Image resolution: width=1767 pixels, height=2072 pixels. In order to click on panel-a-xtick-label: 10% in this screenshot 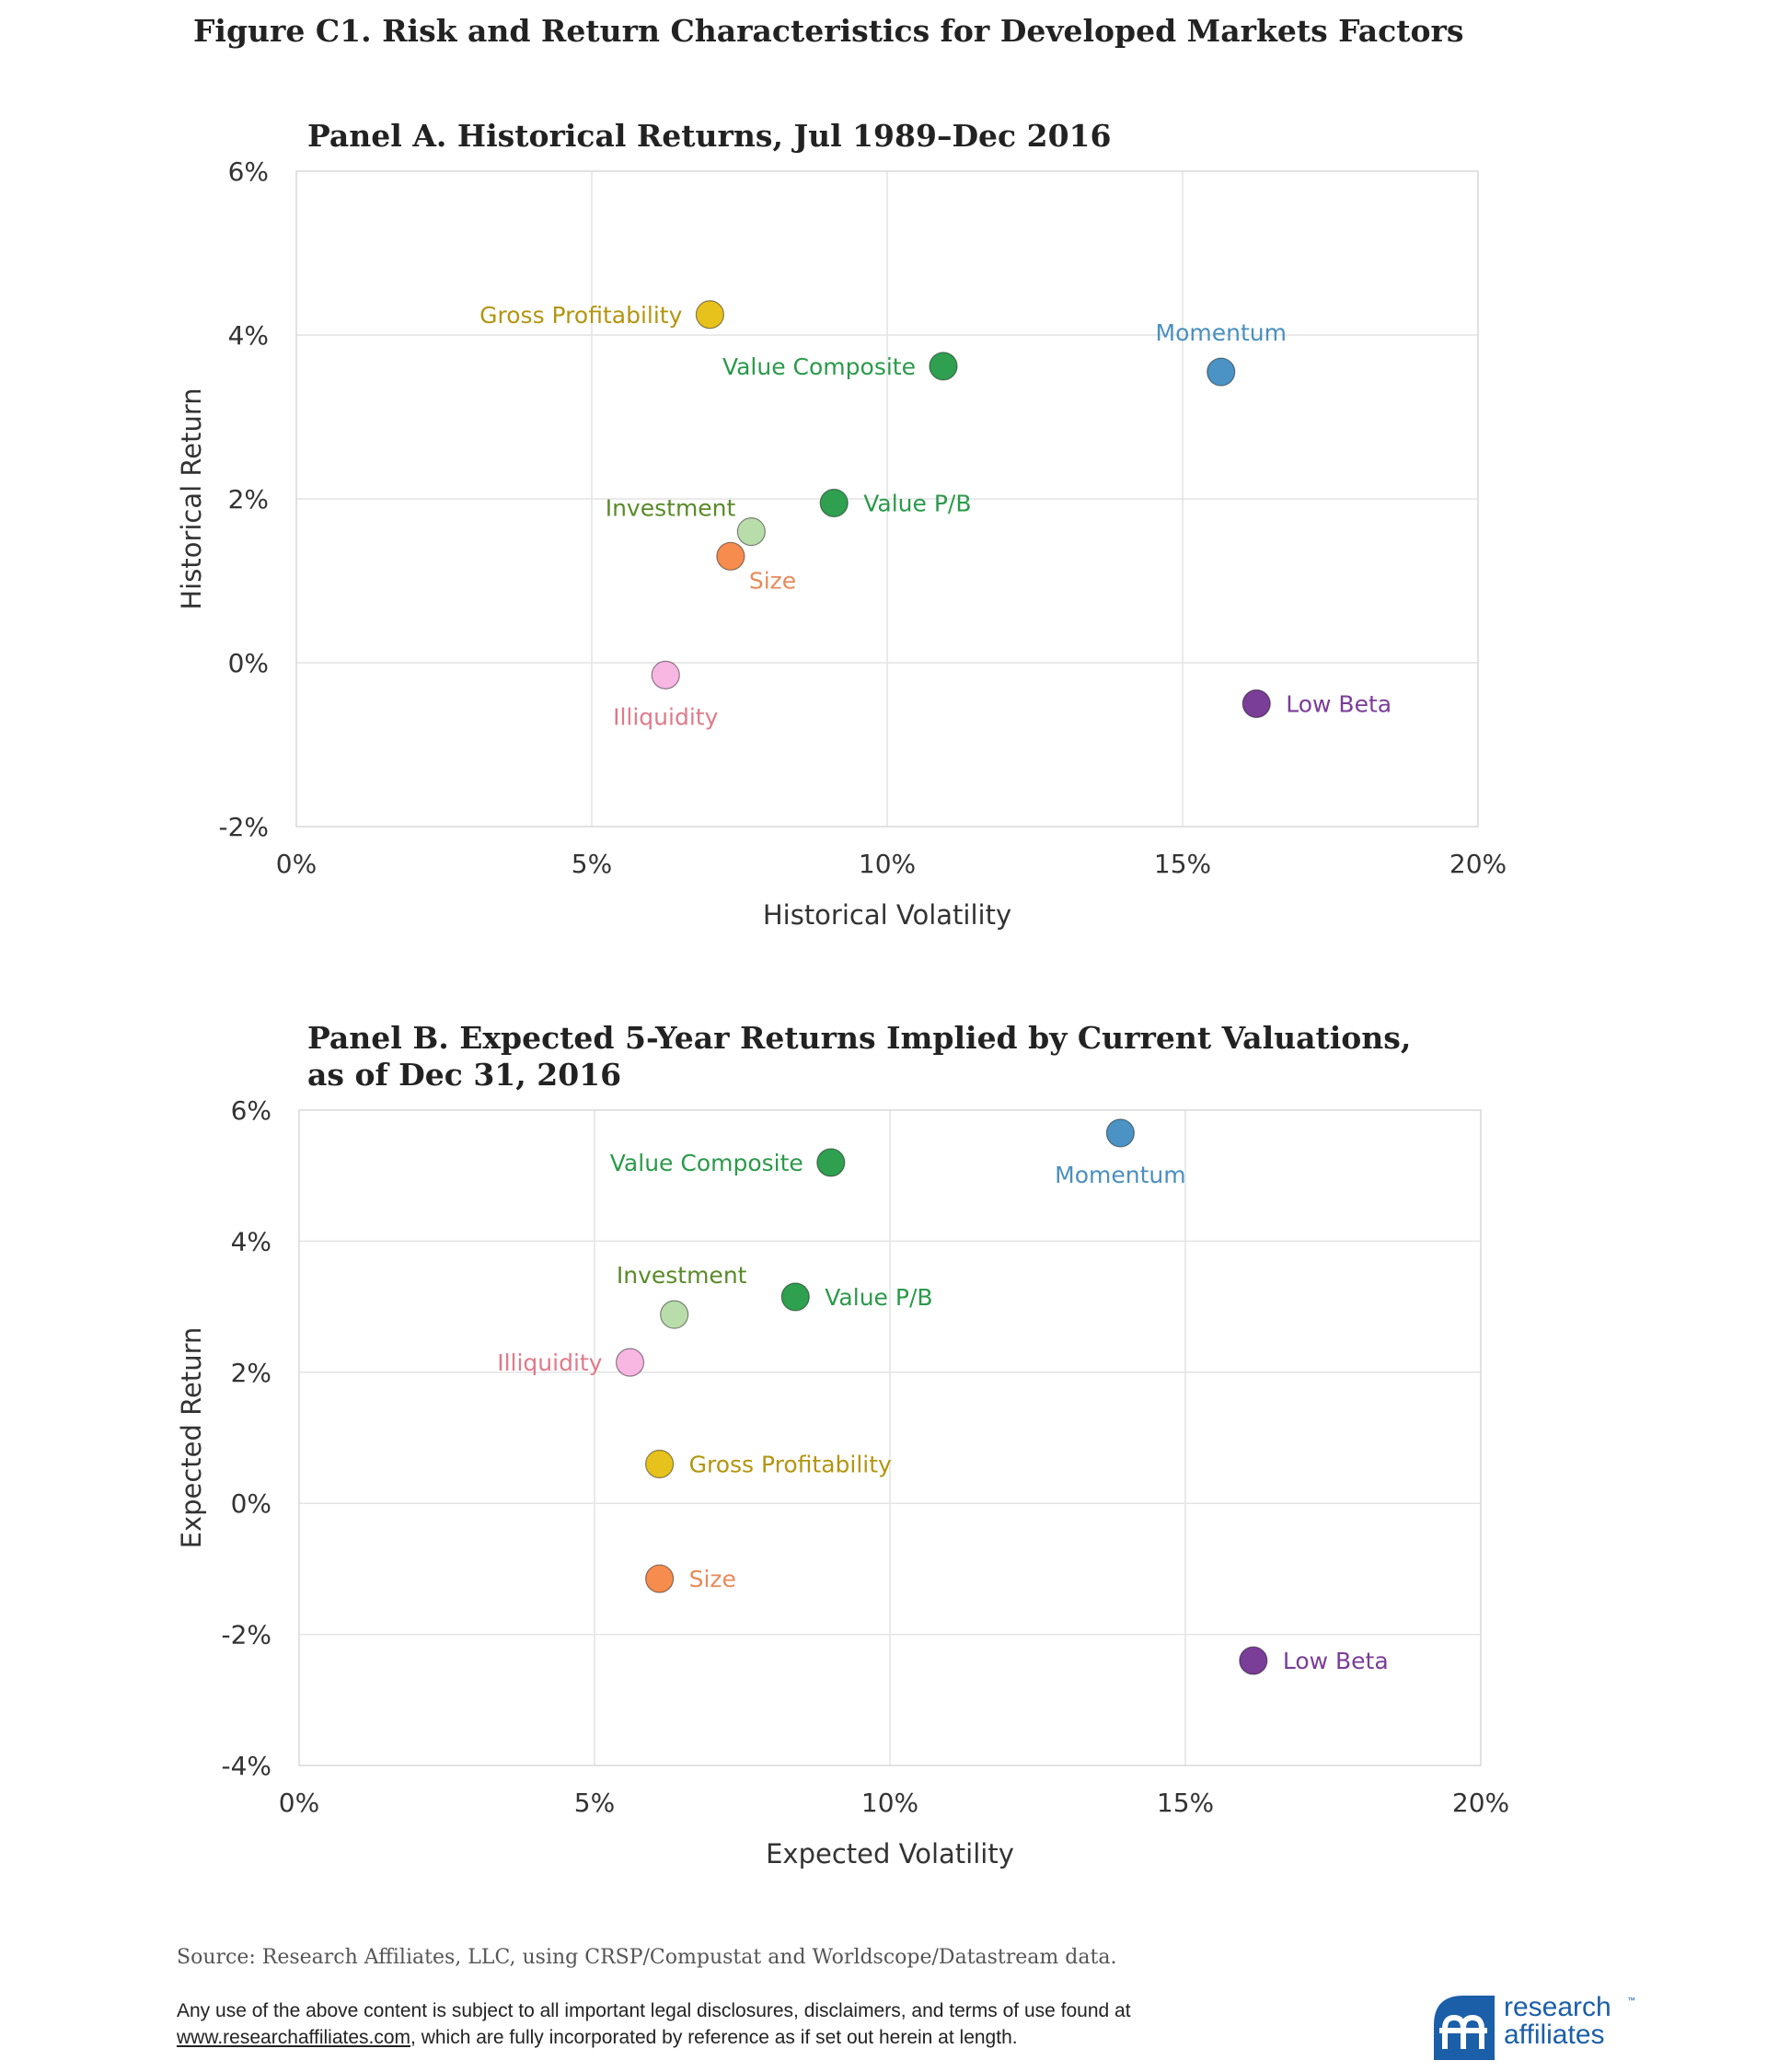, I will do `click(887, 864)`.